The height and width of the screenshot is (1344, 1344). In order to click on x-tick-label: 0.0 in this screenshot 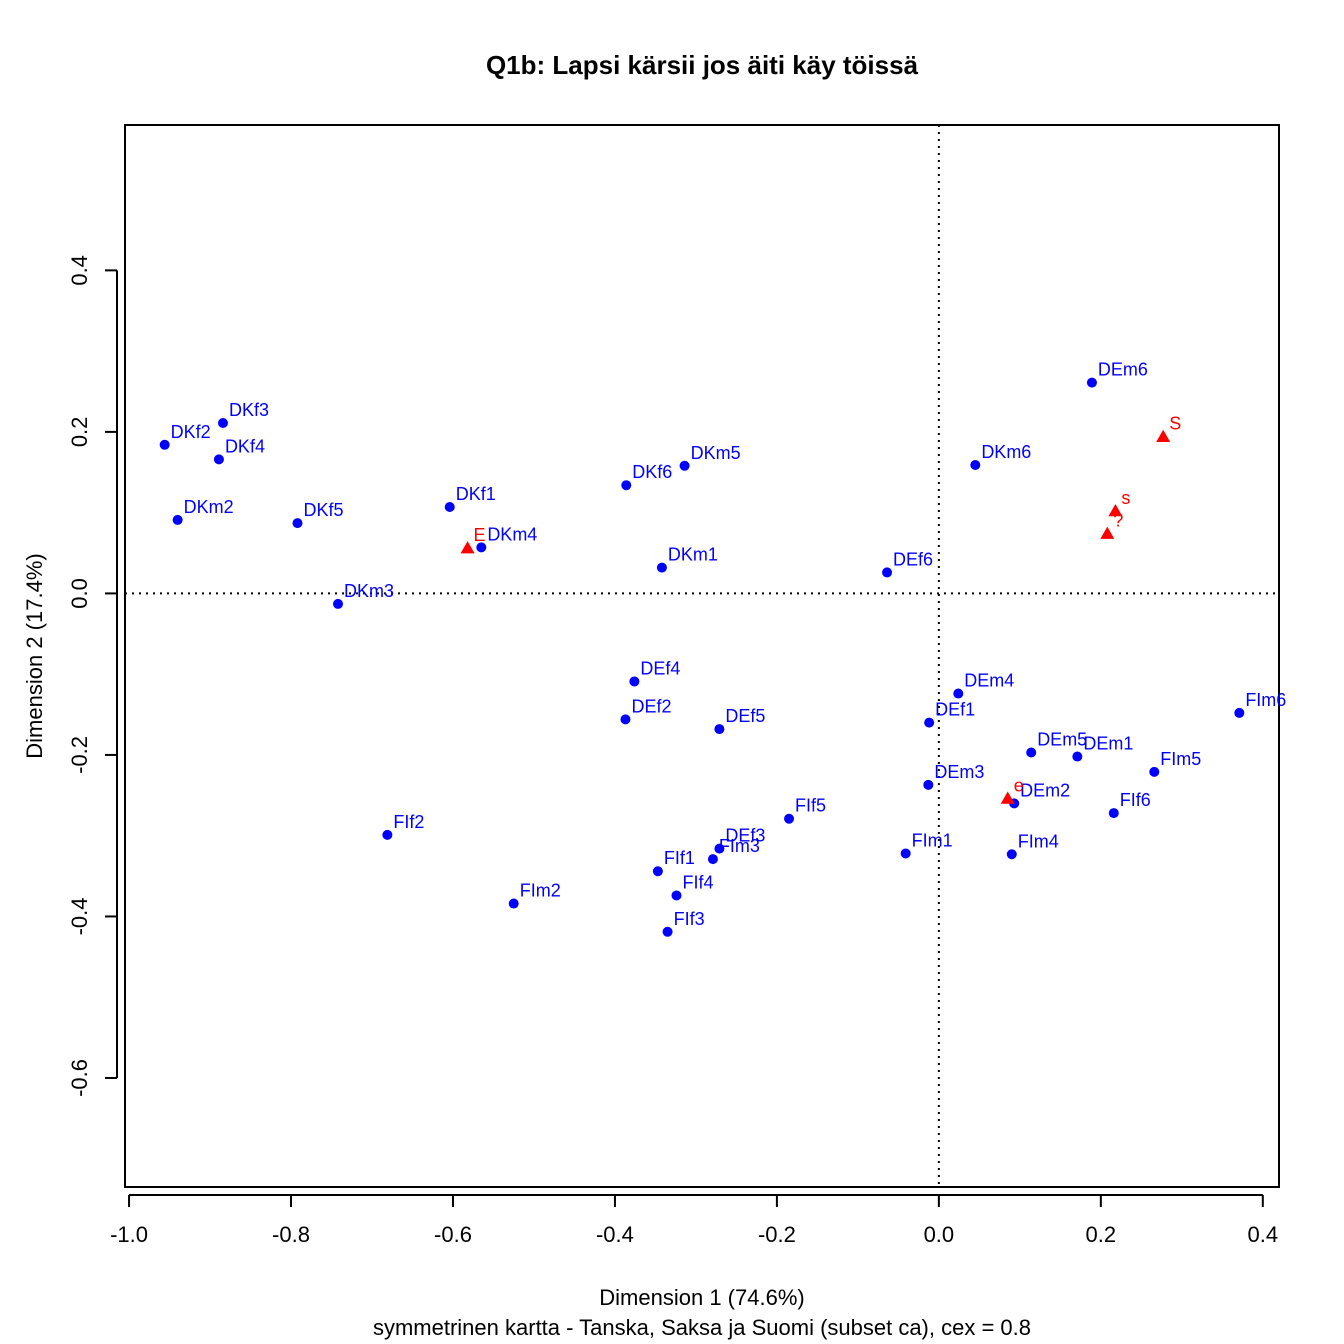, I will do `click(939, 1234)`.